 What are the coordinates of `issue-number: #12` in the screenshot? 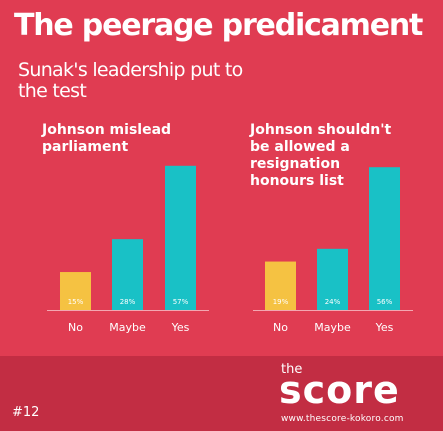 It's located at (26, 412).